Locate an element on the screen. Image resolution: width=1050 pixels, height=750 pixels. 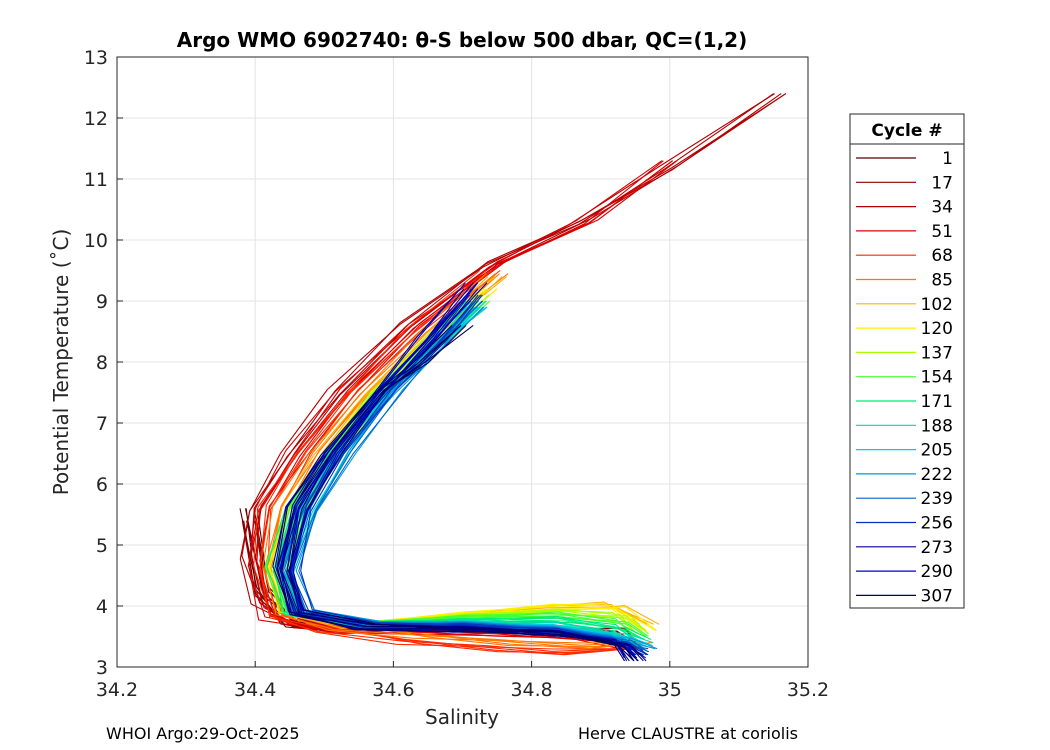
y-tick-label: 13 is located at coordinates (96, 58).